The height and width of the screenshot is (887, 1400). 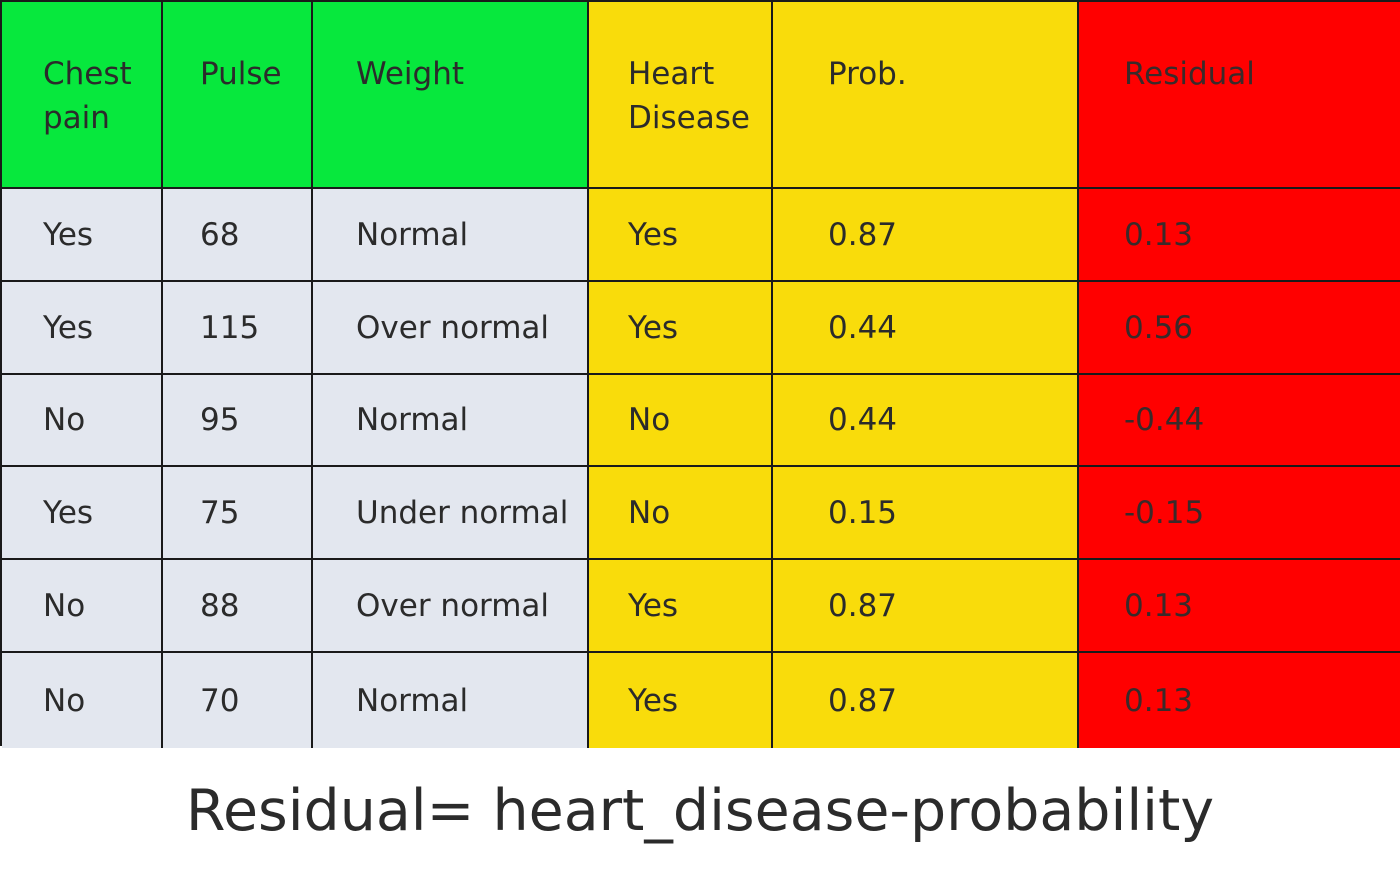 I want to click on cell-pulse: 75, so click(x=238, y=513).